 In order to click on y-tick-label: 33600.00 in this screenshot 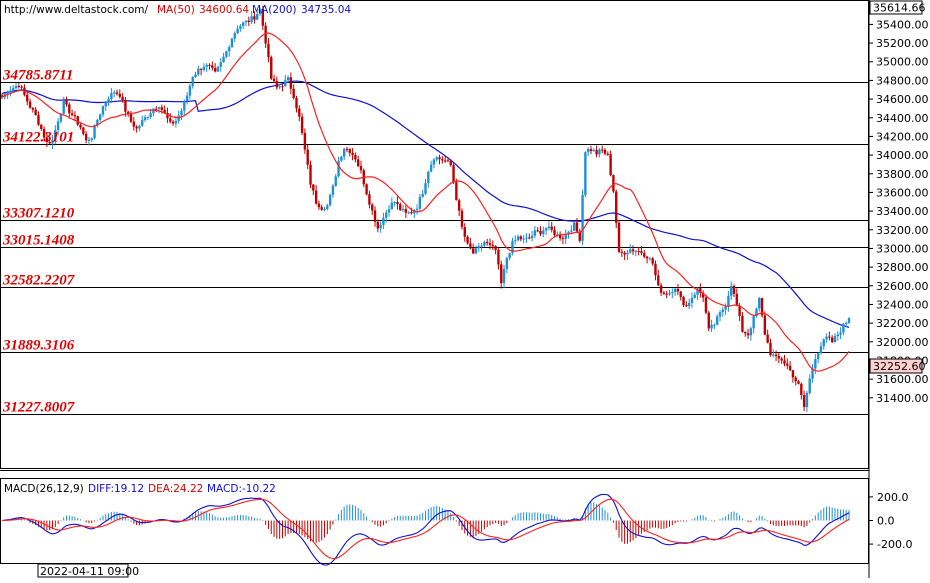, I will do `click(902, 192)`.